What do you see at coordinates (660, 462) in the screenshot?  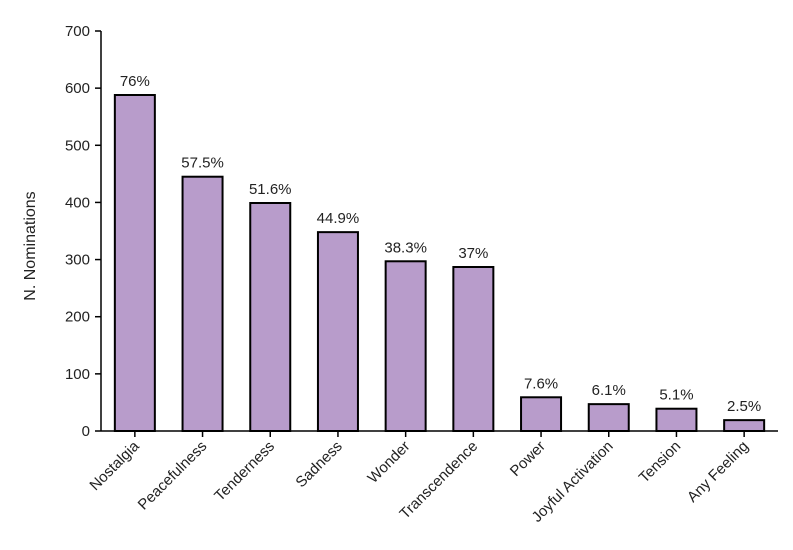 I see `x-tick-label: Tension` at bounding box center [660, 462].